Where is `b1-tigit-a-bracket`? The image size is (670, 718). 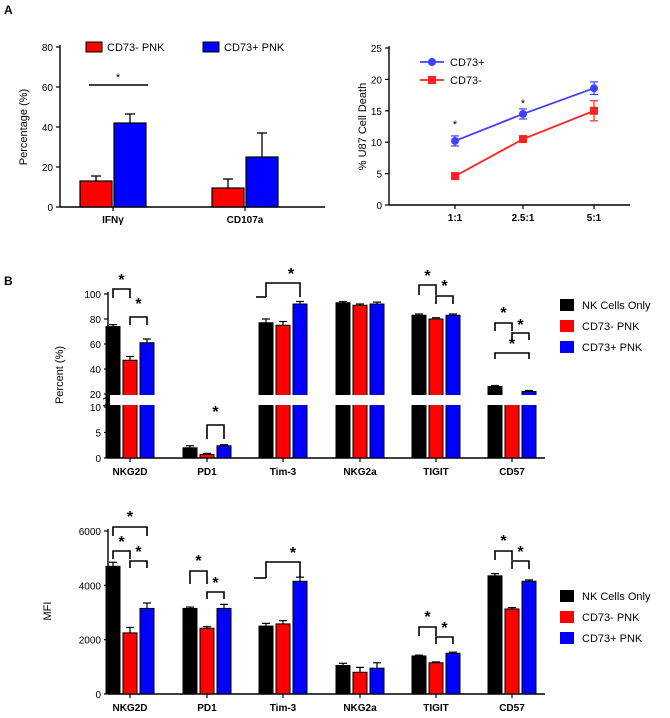 b1-tigit-a-bracket is located at coordinates (427, 289).